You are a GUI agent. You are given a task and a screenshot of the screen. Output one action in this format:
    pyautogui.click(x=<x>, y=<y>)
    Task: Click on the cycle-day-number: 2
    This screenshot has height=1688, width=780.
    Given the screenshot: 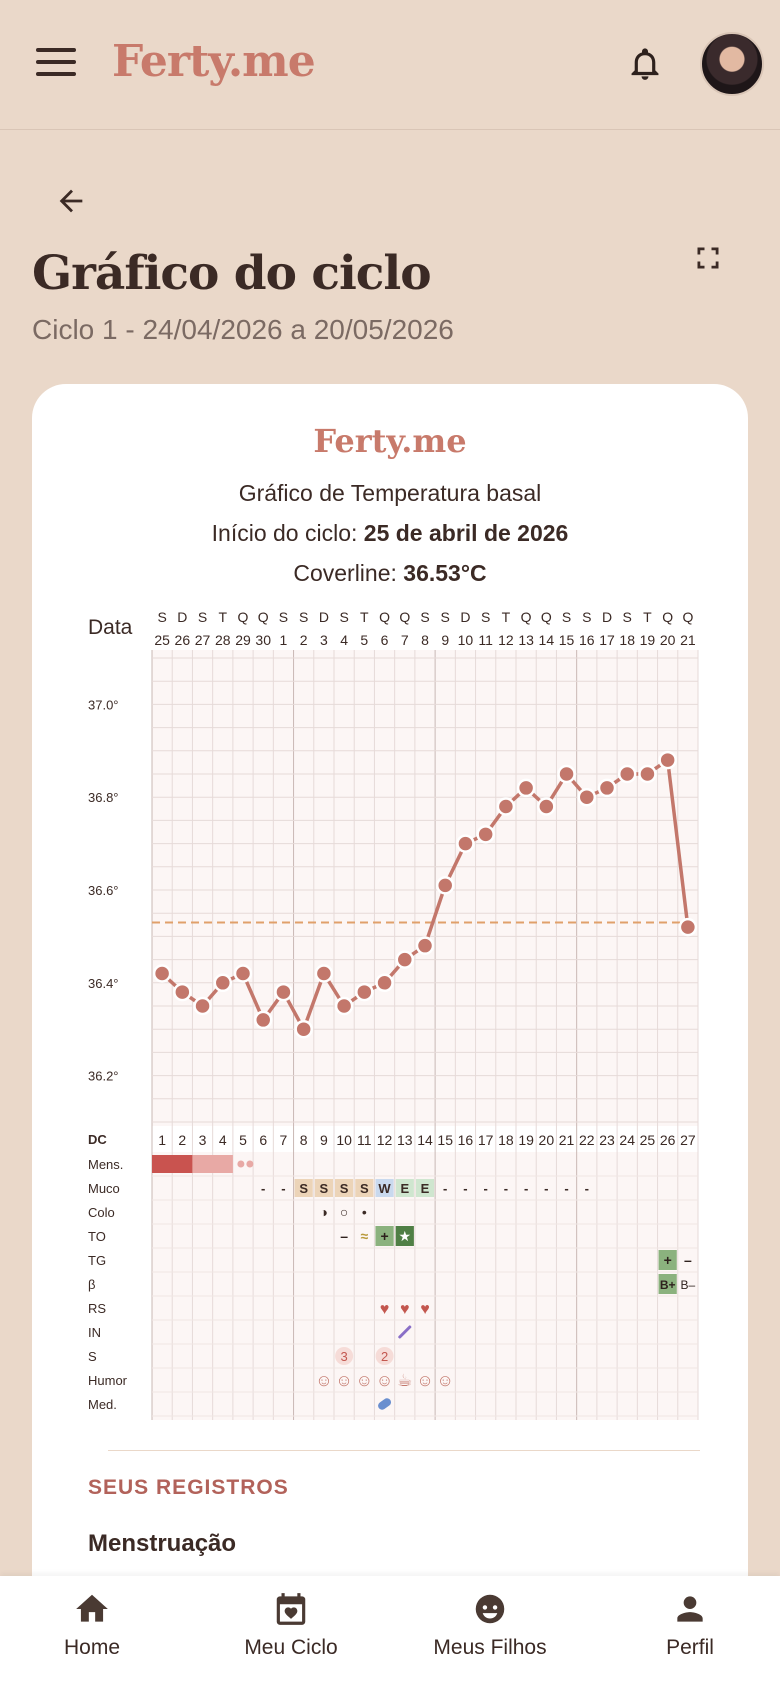 What is the action you would take?
    pyautogui.click(x=182, y=1140)
    